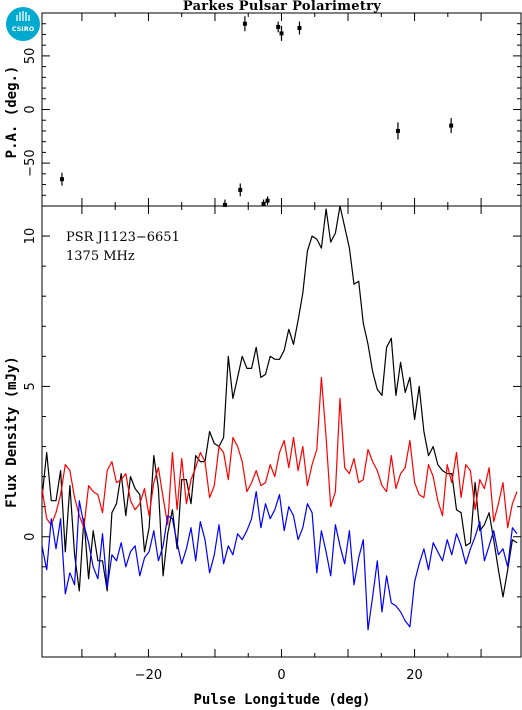 This screenshot has height=710, width=522. I want to click on flux-axis-label: Flux Density (mJy), so click(12, 432).